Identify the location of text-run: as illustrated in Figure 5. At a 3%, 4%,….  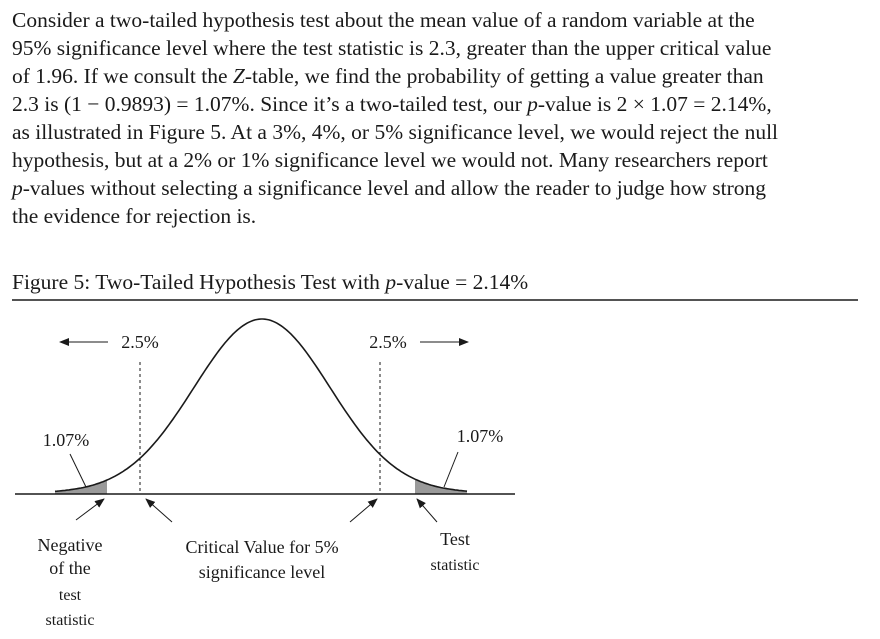
(395, 132).